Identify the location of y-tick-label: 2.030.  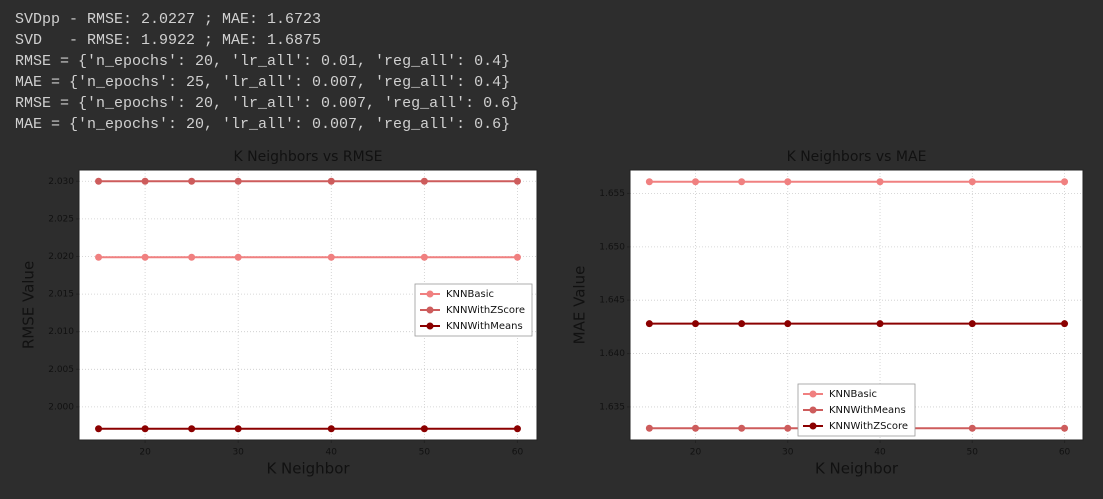
(61, 182).